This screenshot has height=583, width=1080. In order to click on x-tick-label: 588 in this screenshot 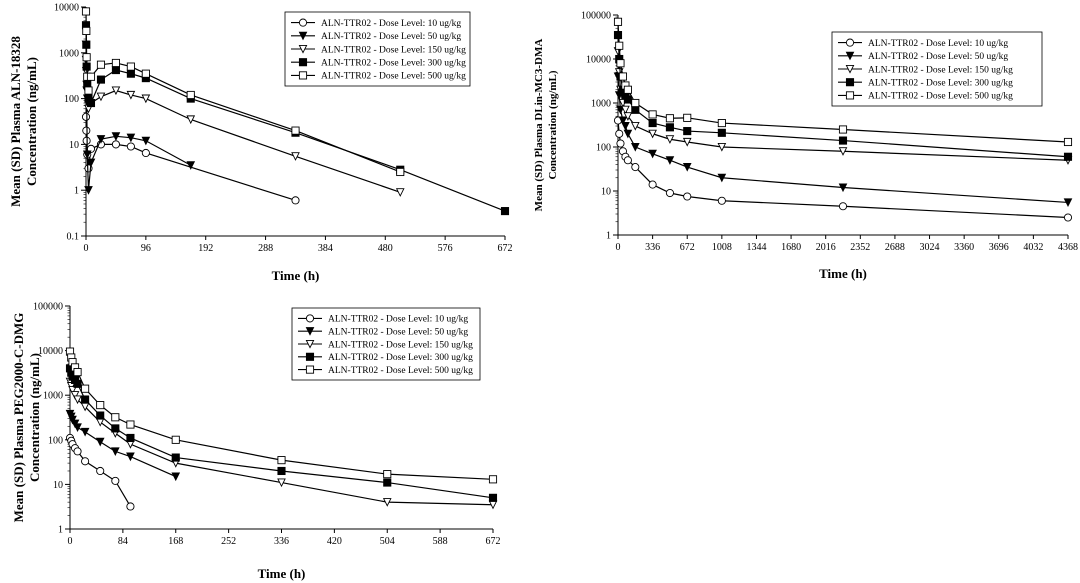, I will do `click(440, 541)`.